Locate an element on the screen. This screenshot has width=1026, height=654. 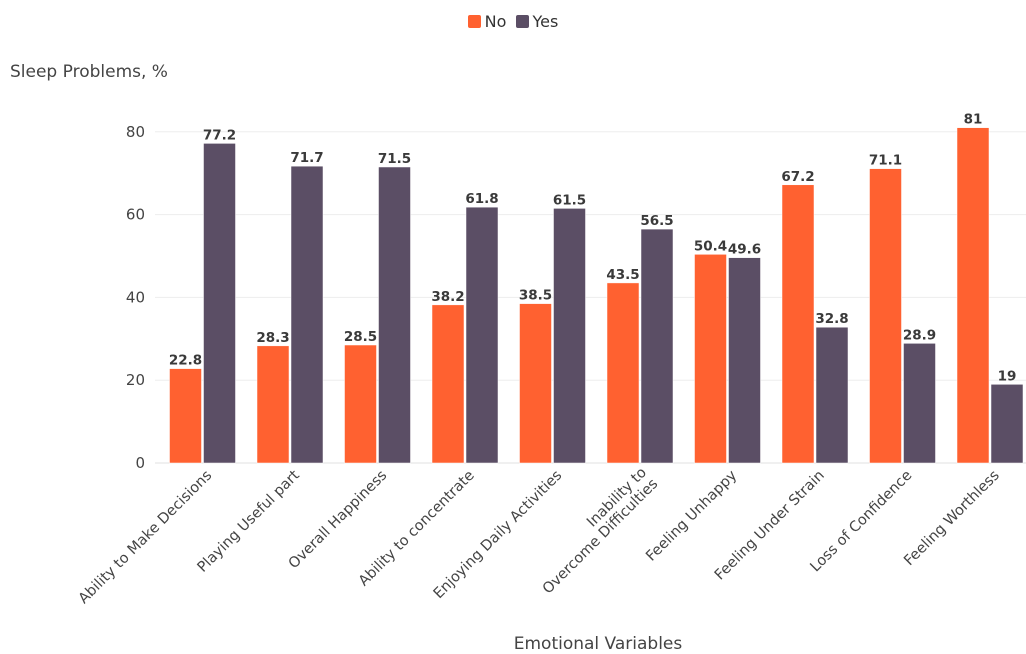
data-label-no-6: 50.4 is located at coordinates (710, 246).